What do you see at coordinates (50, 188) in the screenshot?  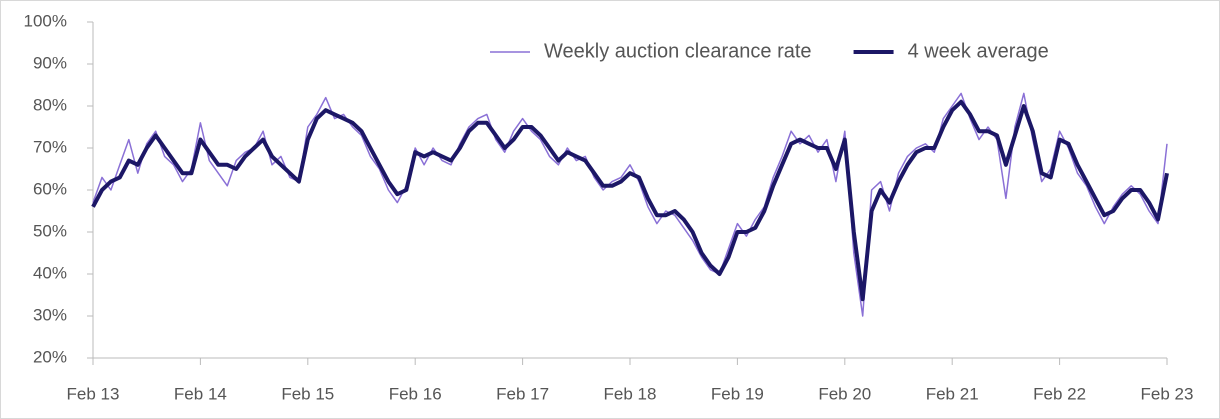 I see `y-tick-label: 60%` at bounding box center [50, 188].